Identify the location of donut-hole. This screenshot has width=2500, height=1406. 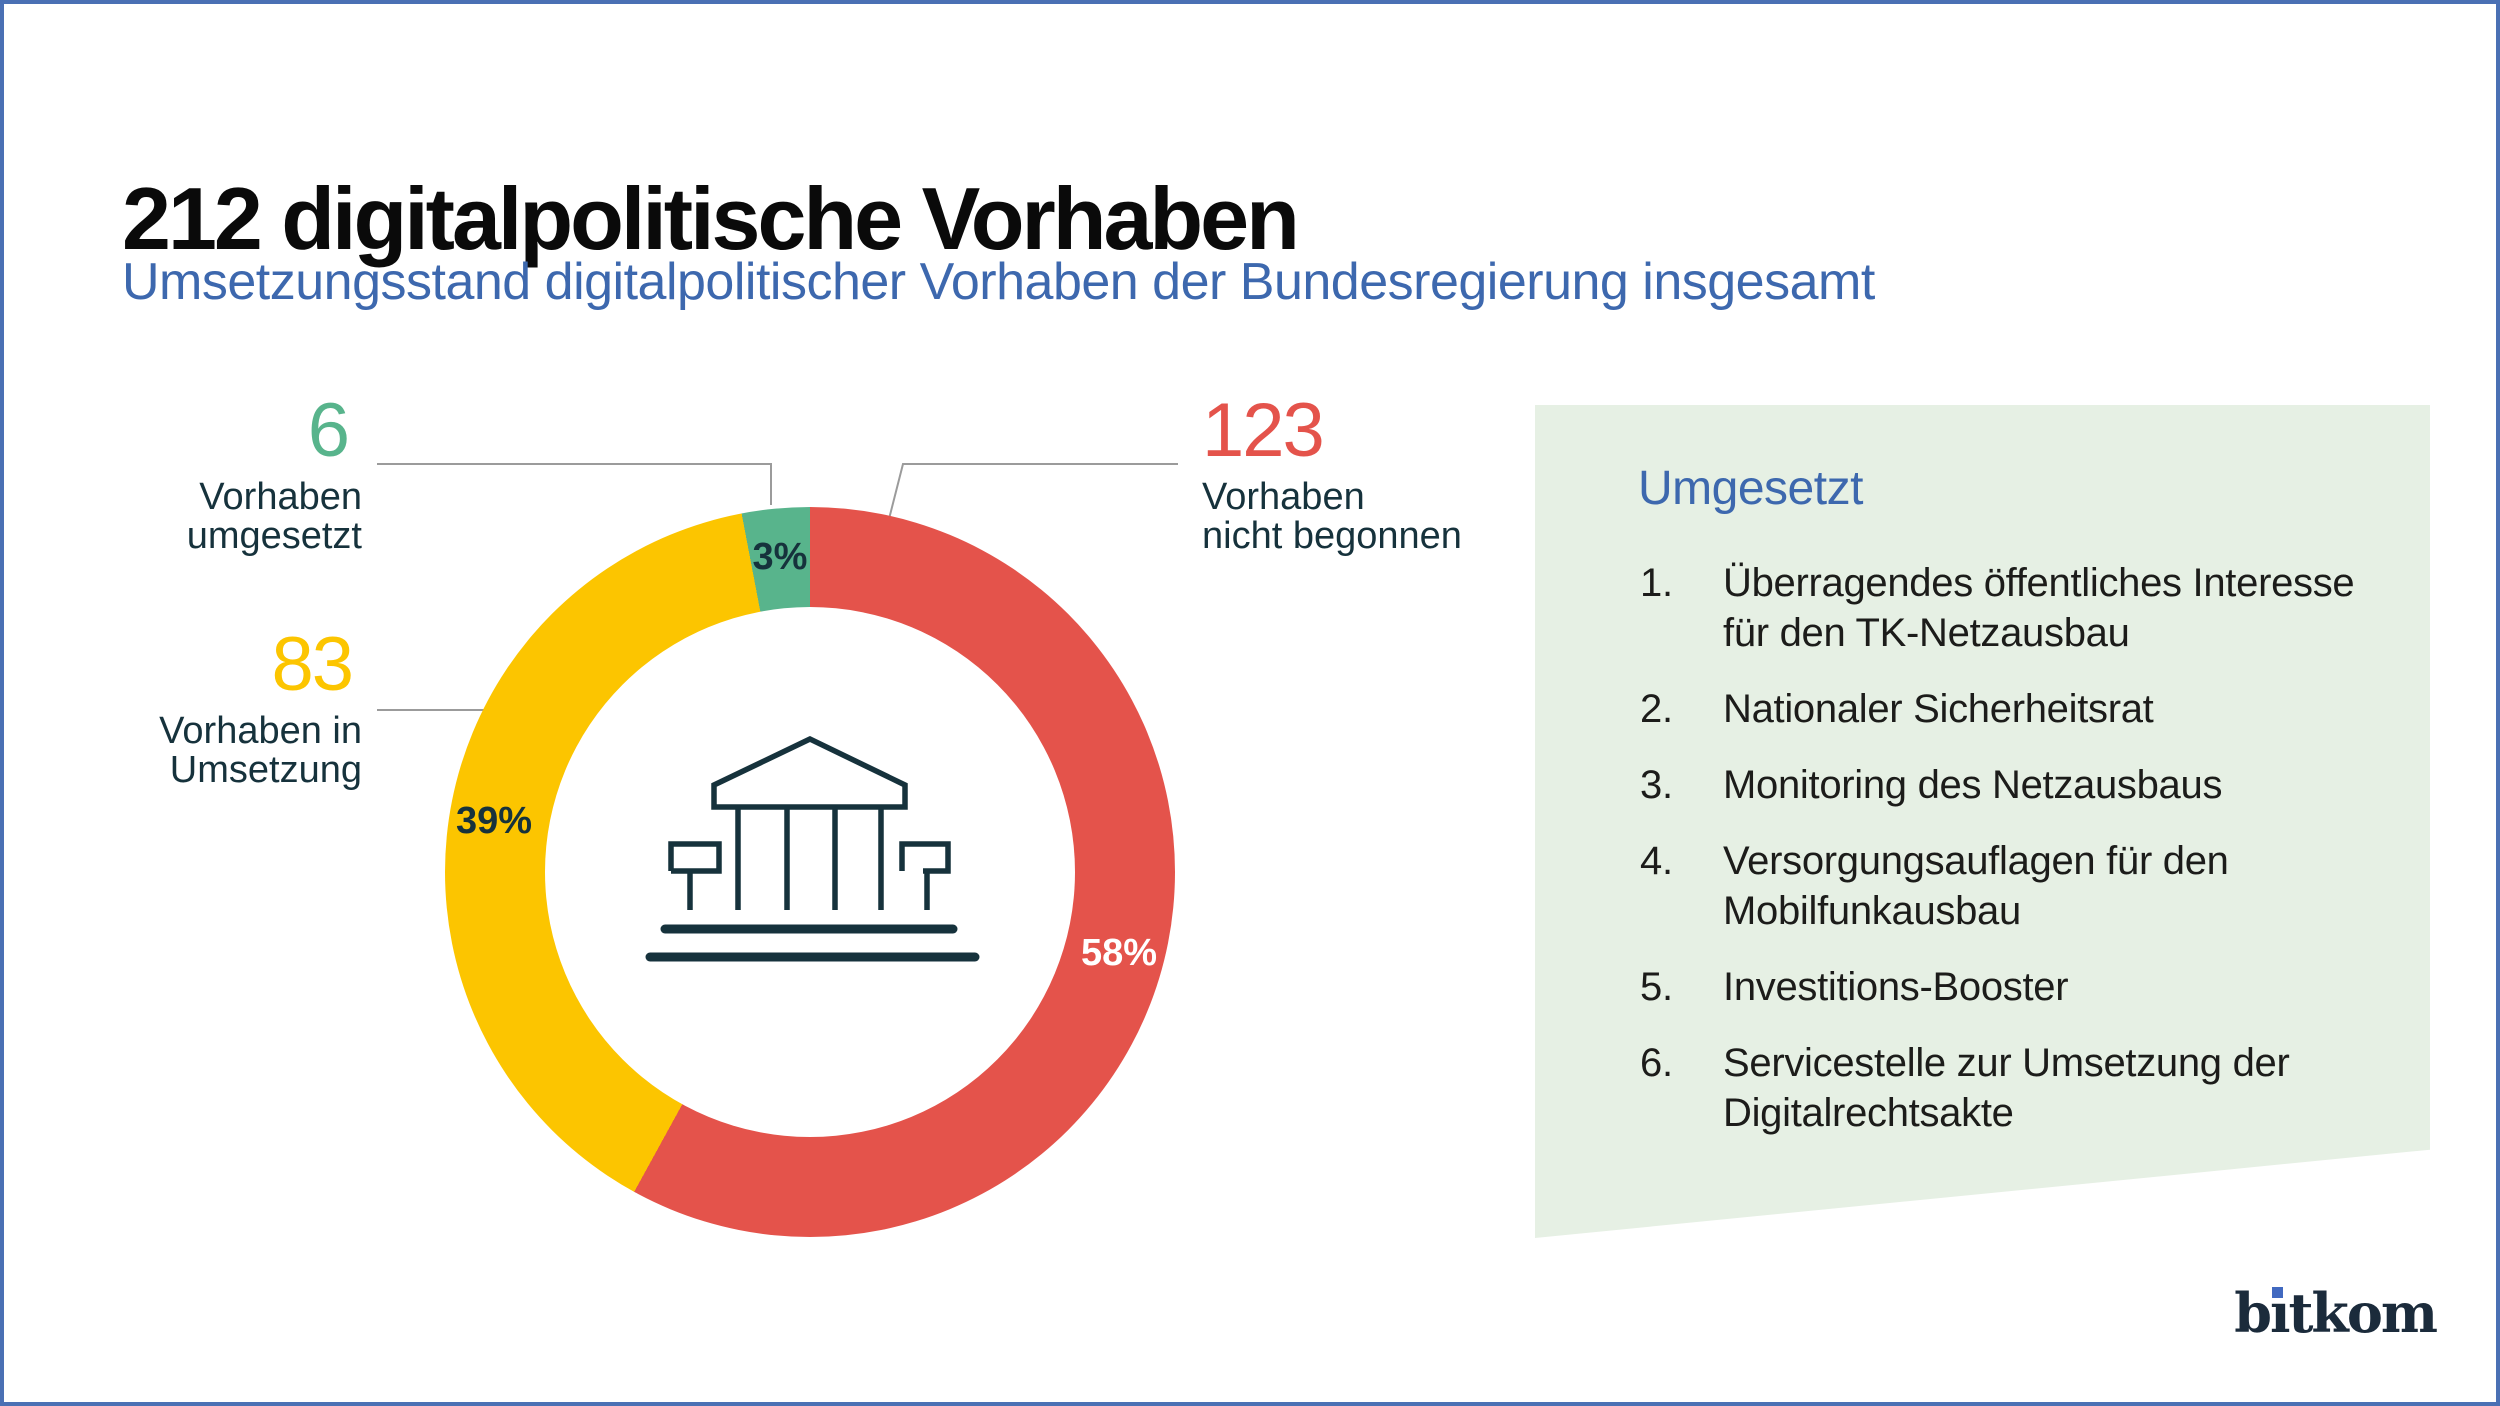
(810, 872).